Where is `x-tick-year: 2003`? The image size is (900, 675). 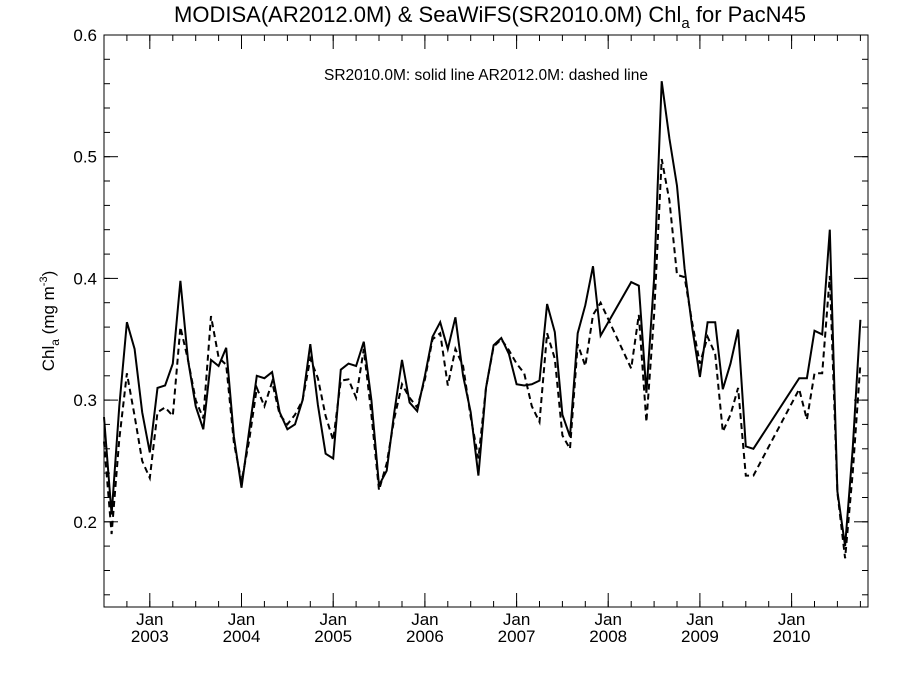
x-tick-year: 2003 is located at coordinates (150, 636).